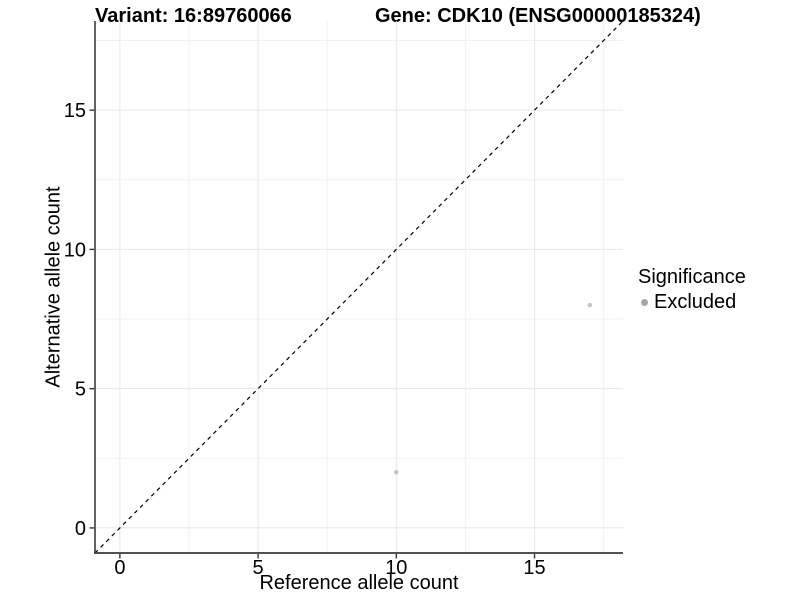 This screenshot has width=800, height=600. Describe the element at coordinates (692, 289) in the screenshot. I see `legend: Significance Excluded` at that location.